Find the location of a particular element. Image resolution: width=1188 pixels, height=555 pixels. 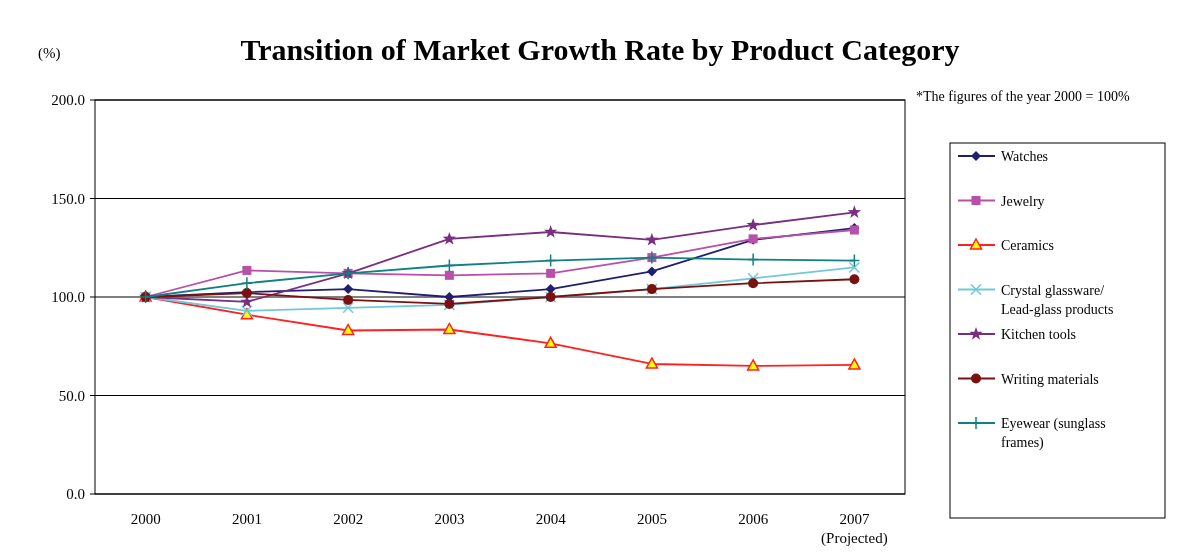

y-tick-label: 0.0 is located at coordinates (75, 494).